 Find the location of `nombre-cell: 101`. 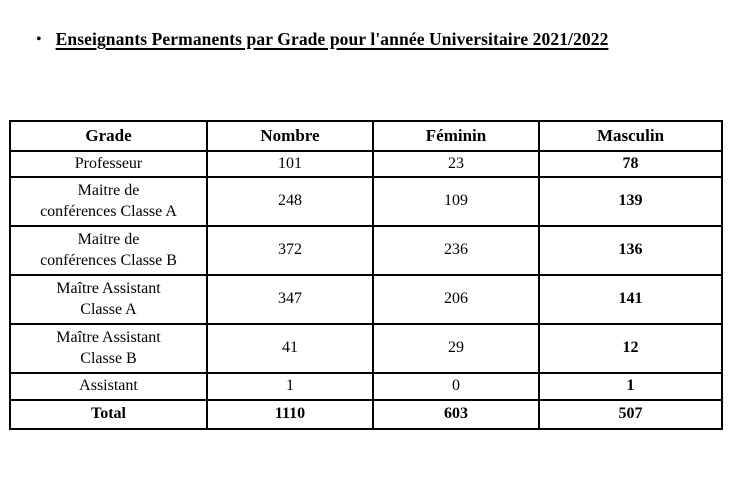

nombre-cell: 101 is located at coordinates (290, 164).